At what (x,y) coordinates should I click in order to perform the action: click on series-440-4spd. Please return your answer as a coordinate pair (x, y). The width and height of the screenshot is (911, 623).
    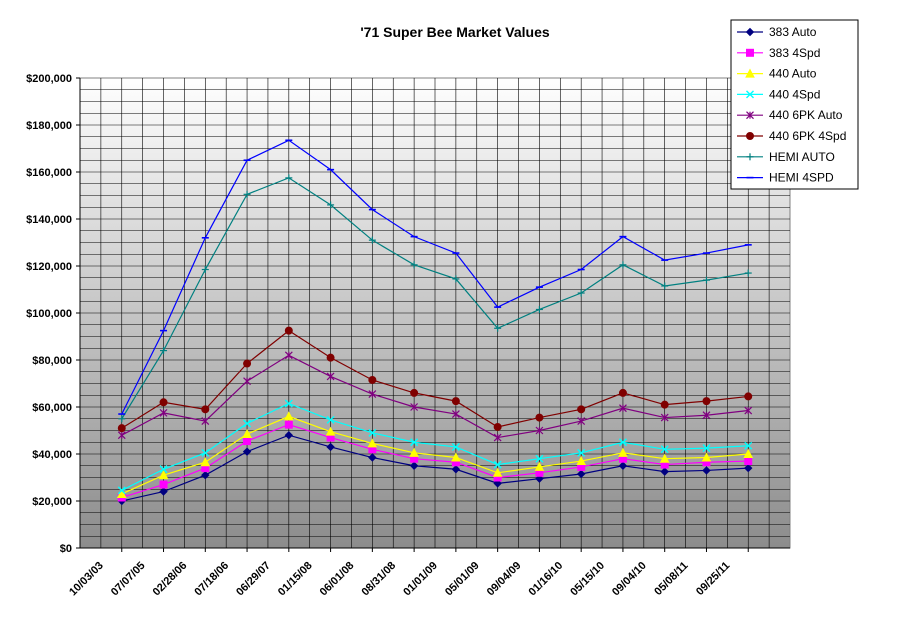
    Looking at the image, I should click on (435, 447).